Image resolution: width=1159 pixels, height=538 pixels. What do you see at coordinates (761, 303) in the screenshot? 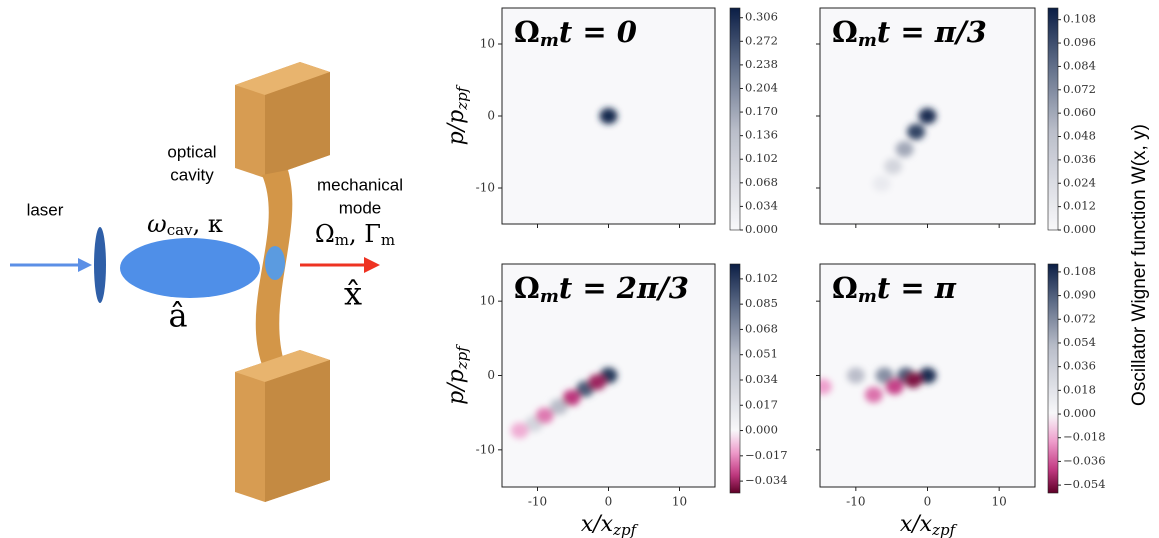
I see `colorbar-tick-label: 0.085` at bounding box center [761, 303].